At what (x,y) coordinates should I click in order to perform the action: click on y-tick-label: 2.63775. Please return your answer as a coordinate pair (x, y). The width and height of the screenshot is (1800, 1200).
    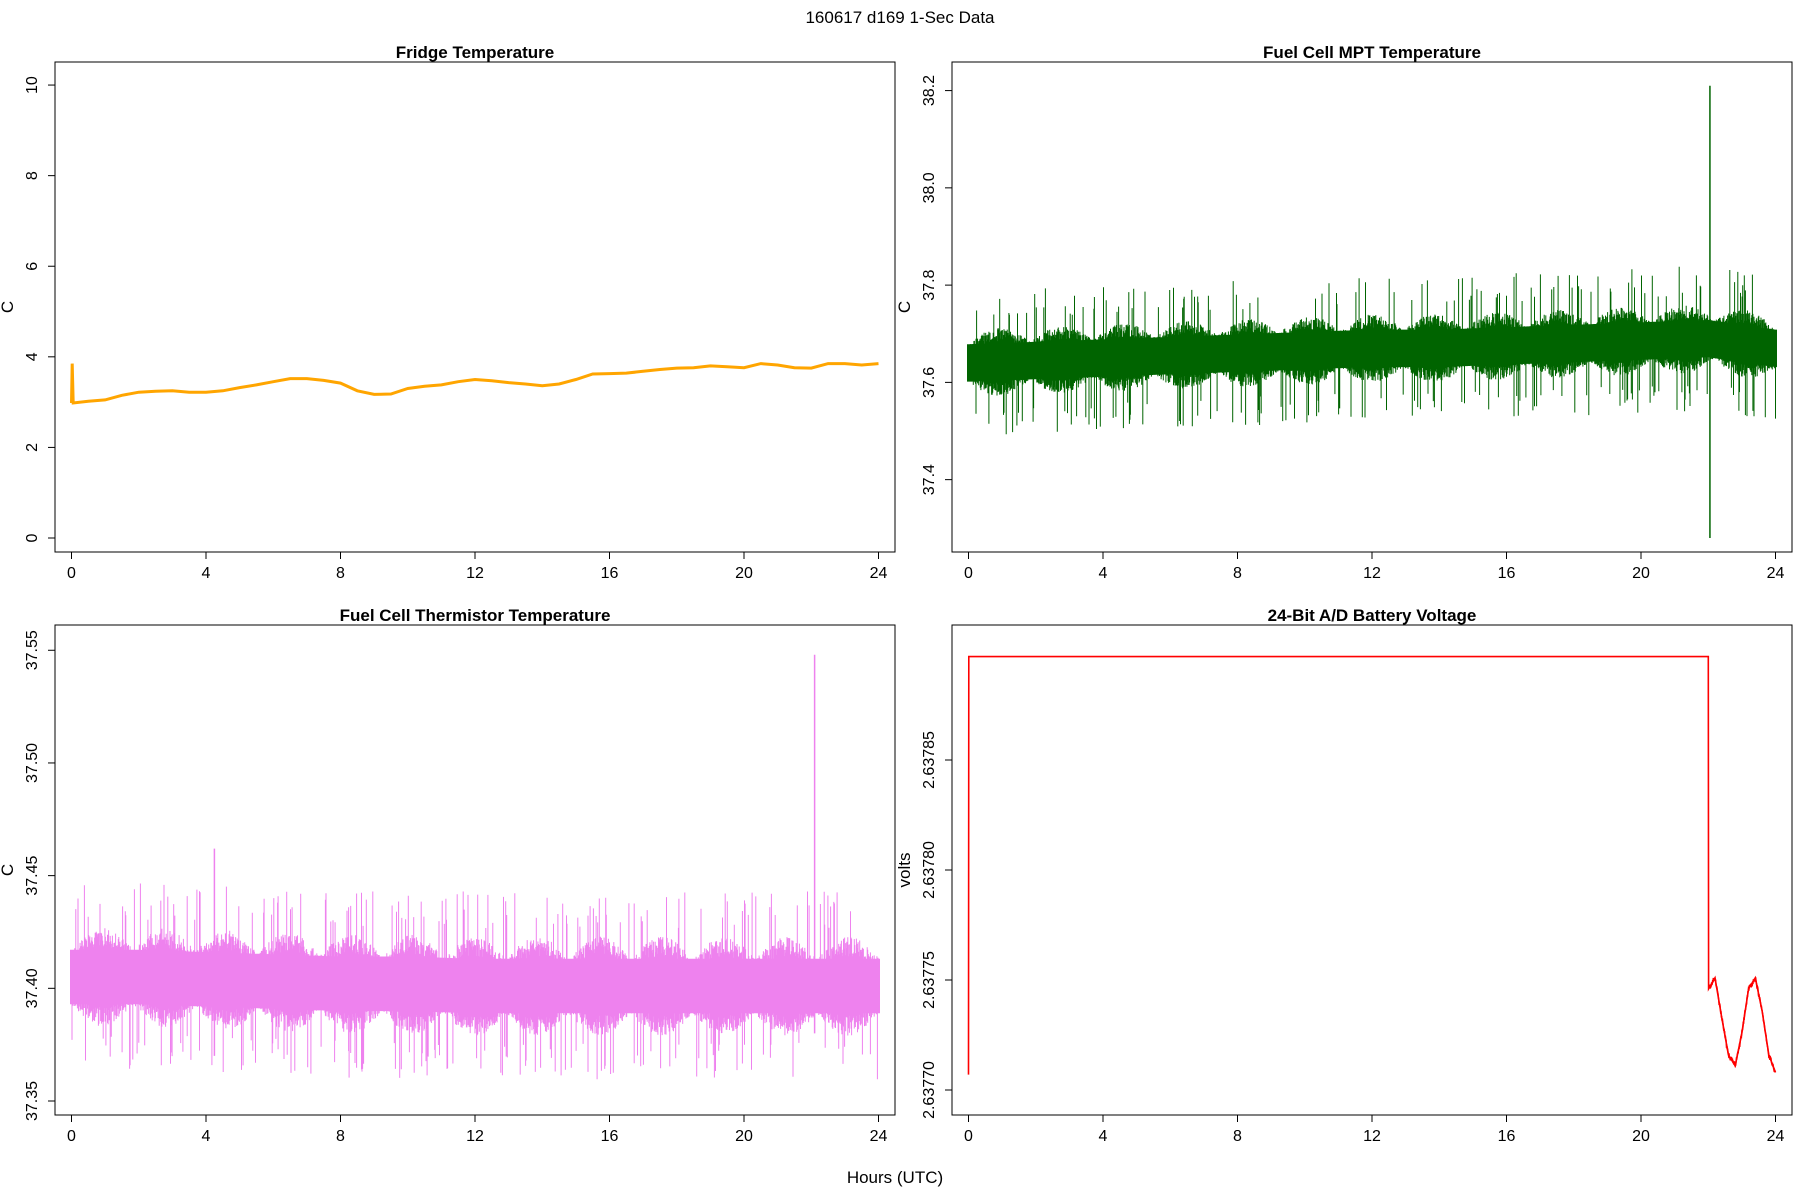
    Looking at the image, I should click on (929, 980).